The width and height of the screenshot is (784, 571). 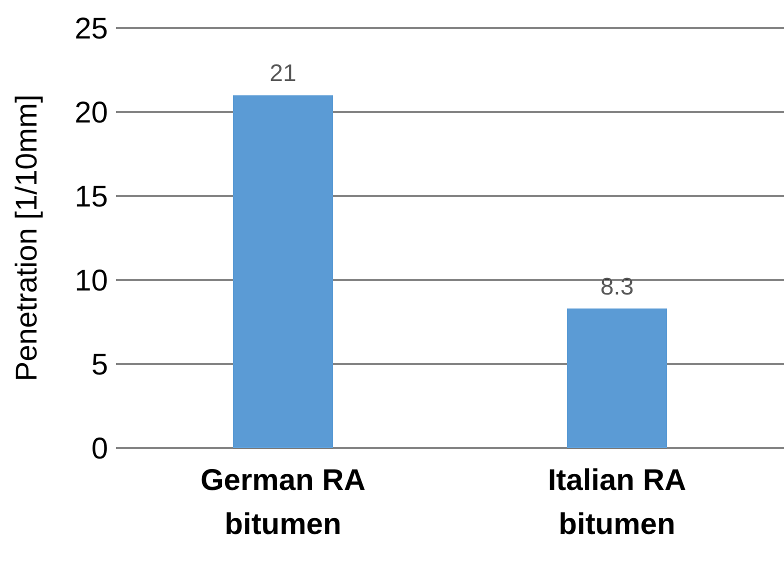 I want to click on x-tick-label: Italian RA bitumen, so click(x=617, y=502).